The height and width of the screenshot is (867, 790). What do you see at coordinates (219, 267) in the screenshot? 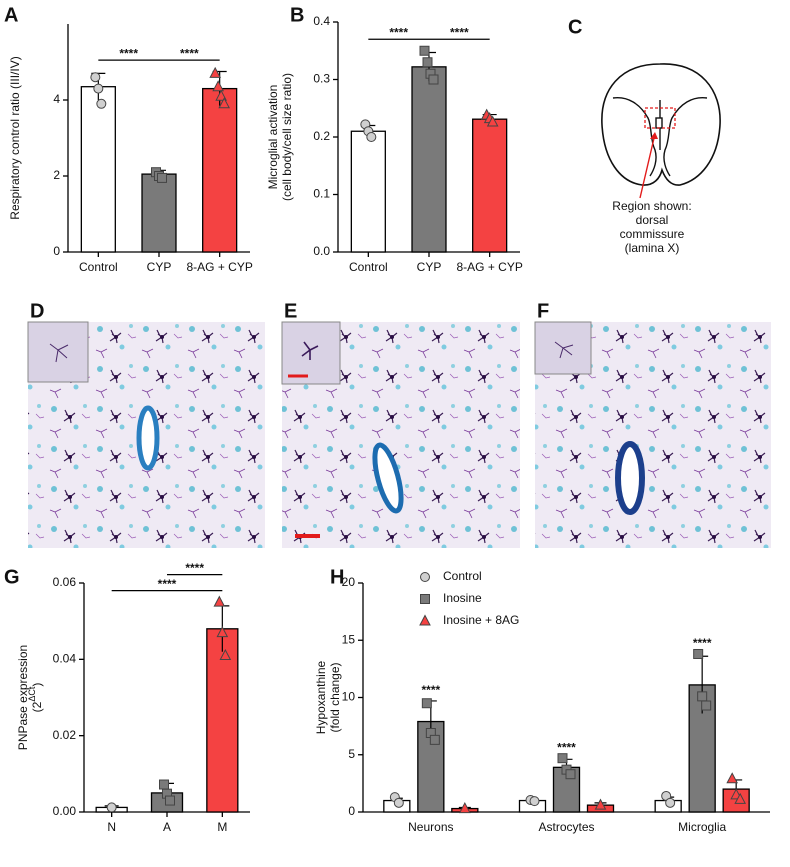
I see `x-tick-label: 8-AG + CYP` at bounding box center [219, 267].